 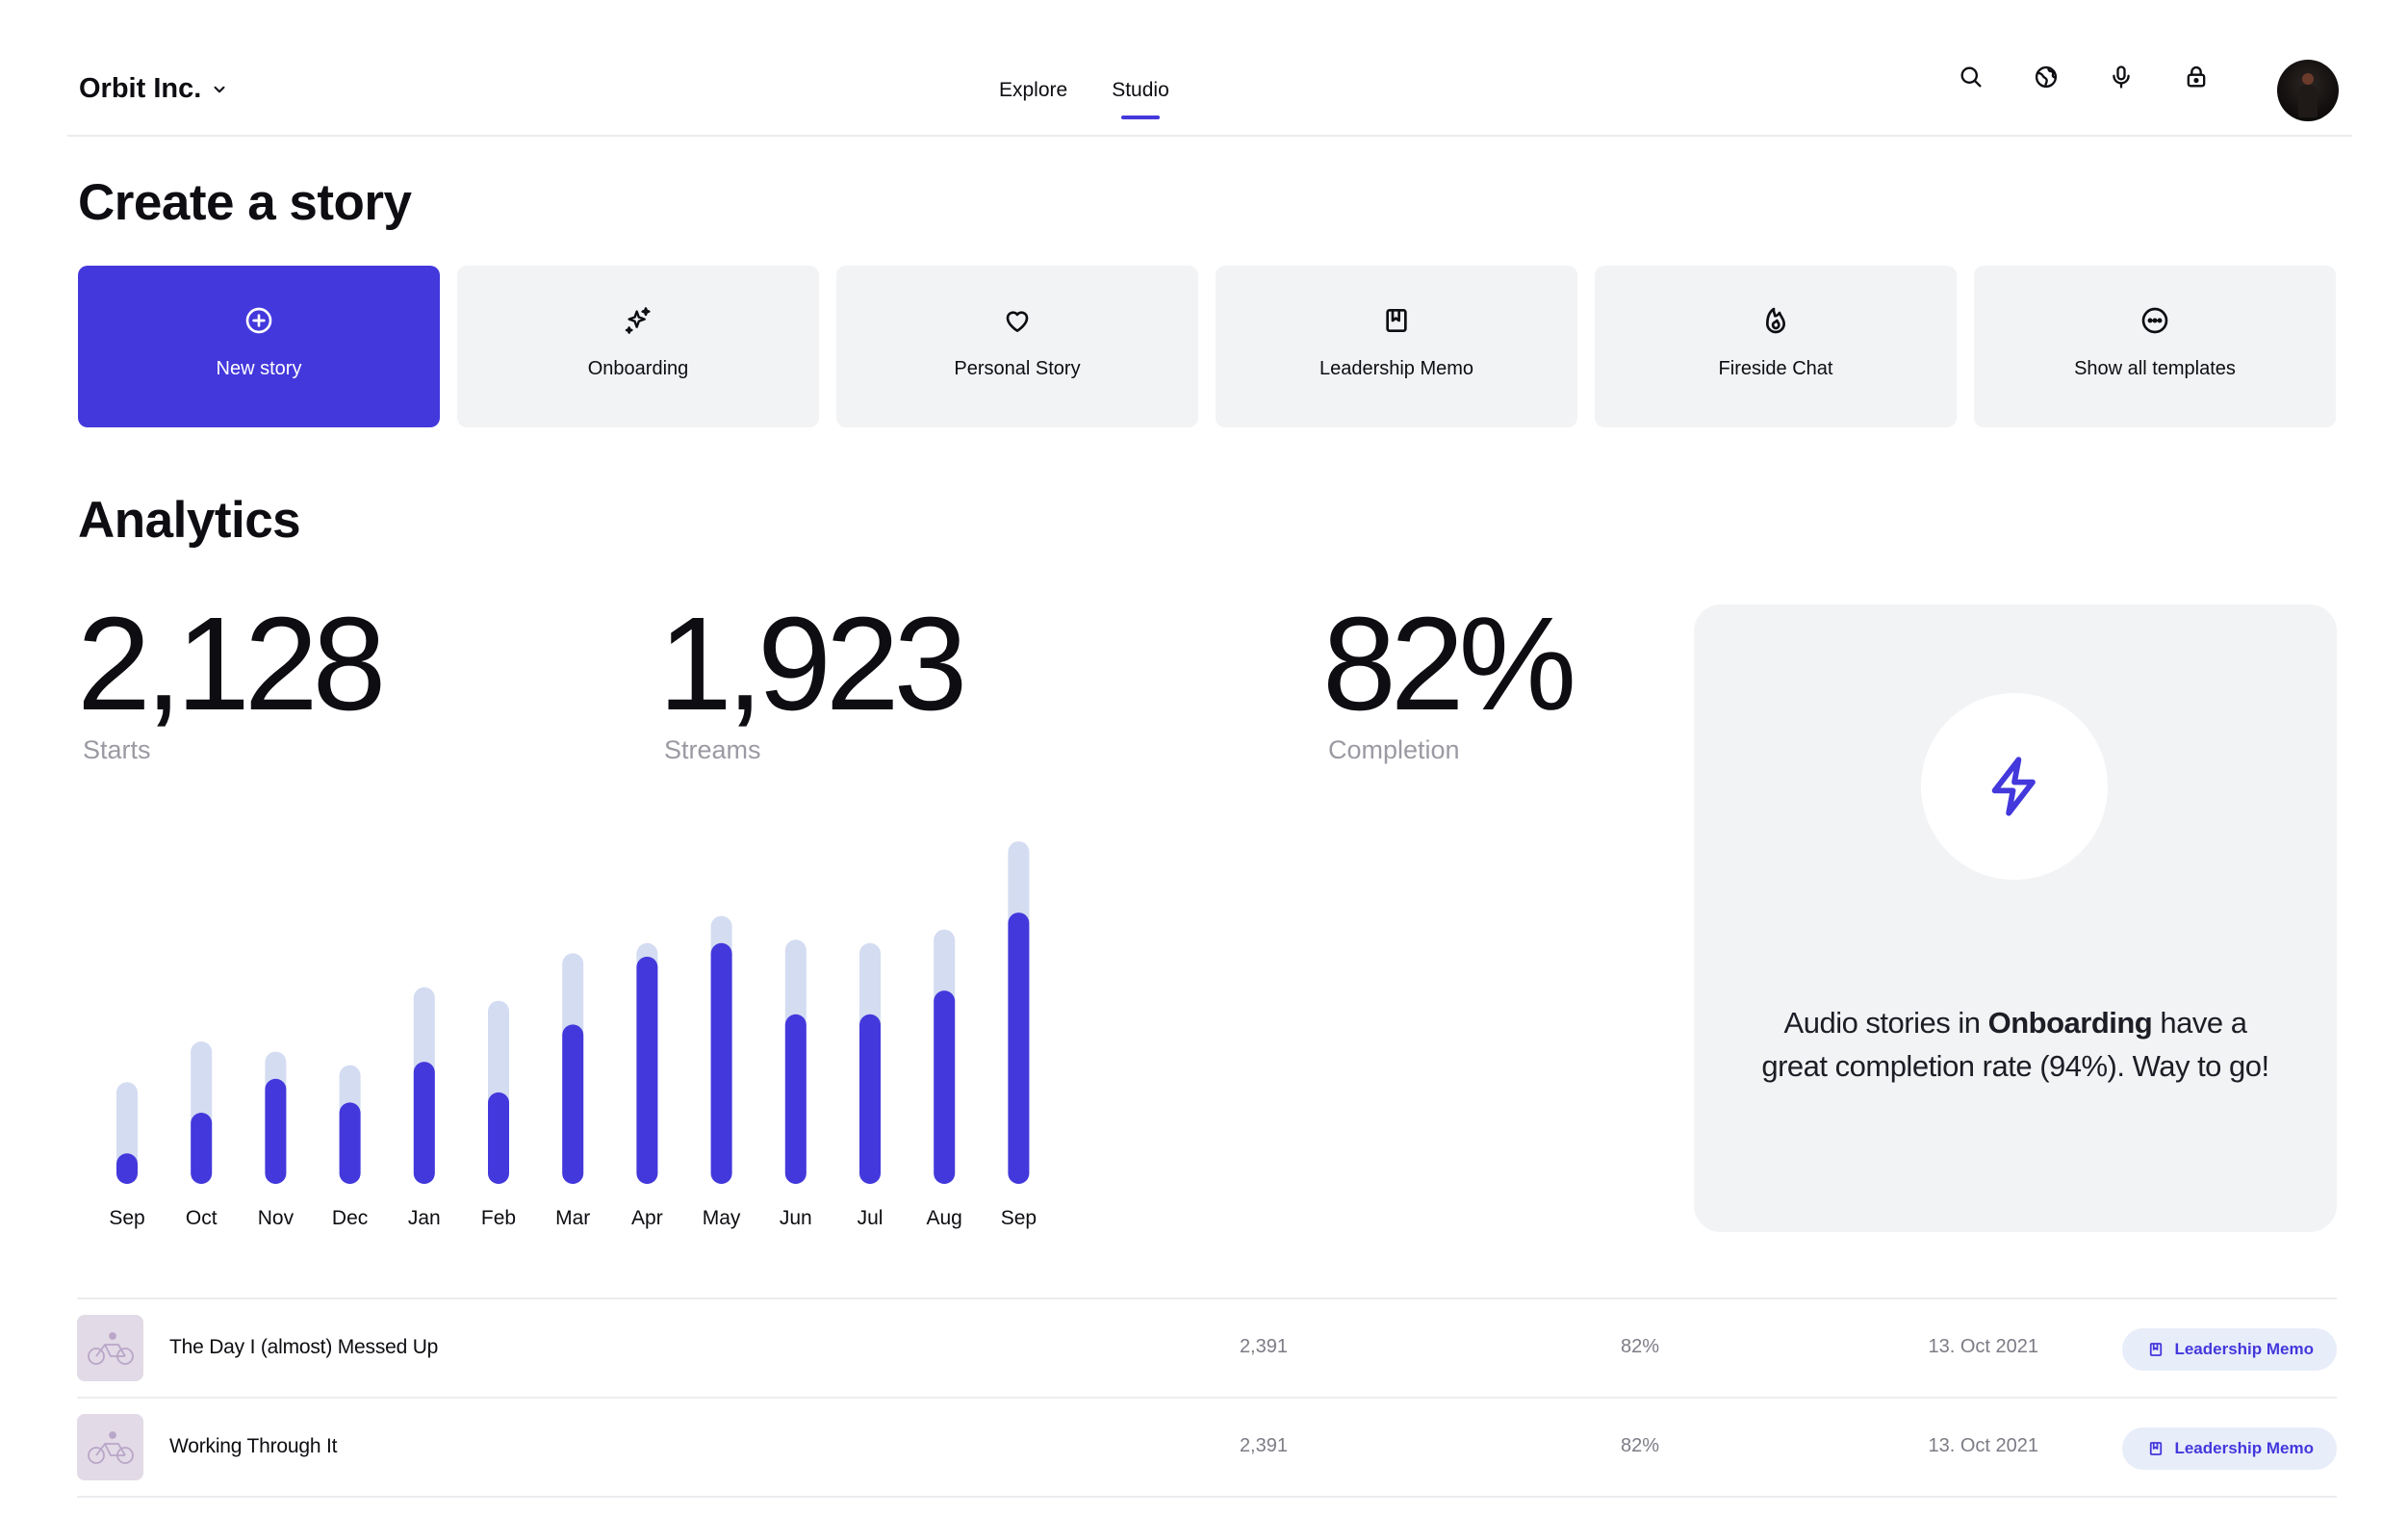 What do you see at coordinates (189, 520) in the screenshot?
I see `analytics-title: Analytics` at bounding box center [189, 520].